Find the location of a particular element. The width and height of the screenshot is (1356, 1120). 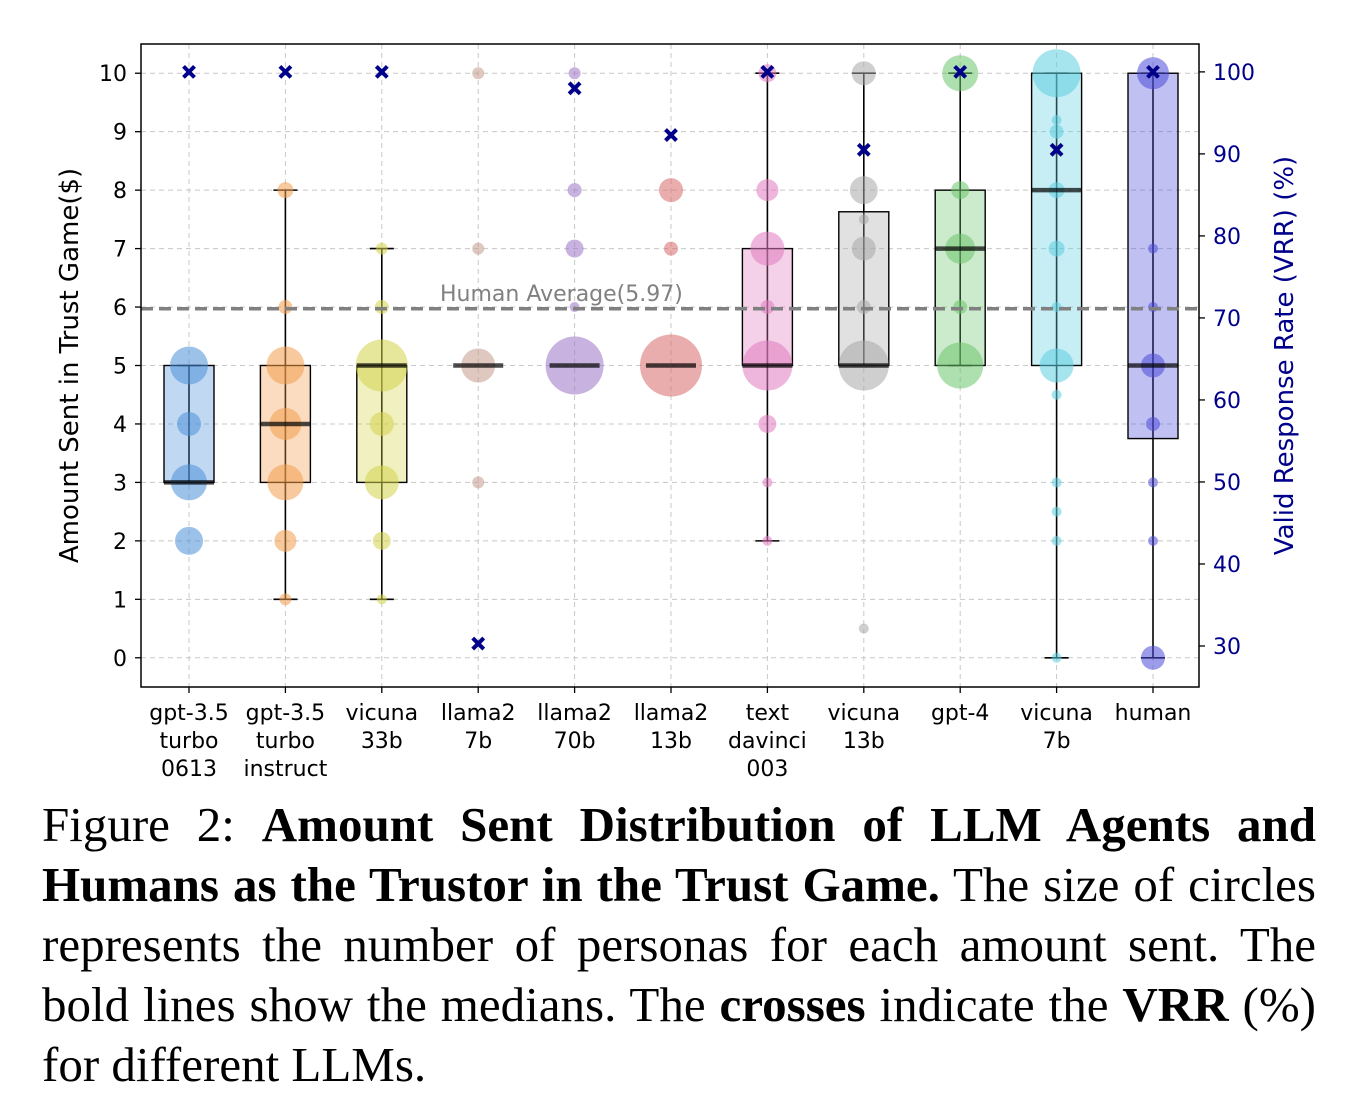

caption-prefix: Figure 2: is located at coordinates (152, 824).